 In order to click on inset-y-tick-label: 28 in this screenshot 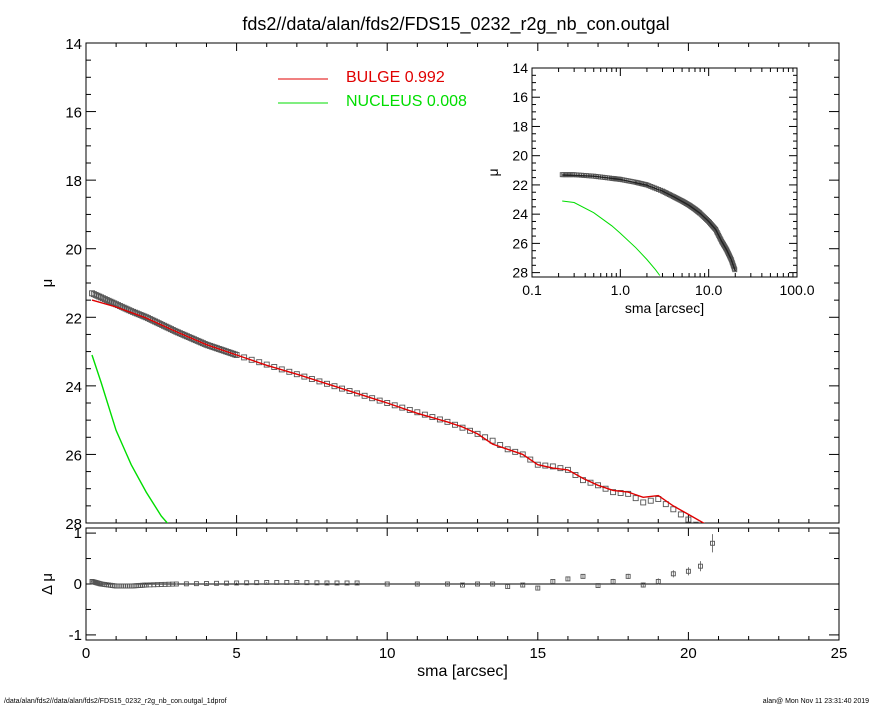, I will do `click(520, 273)`.